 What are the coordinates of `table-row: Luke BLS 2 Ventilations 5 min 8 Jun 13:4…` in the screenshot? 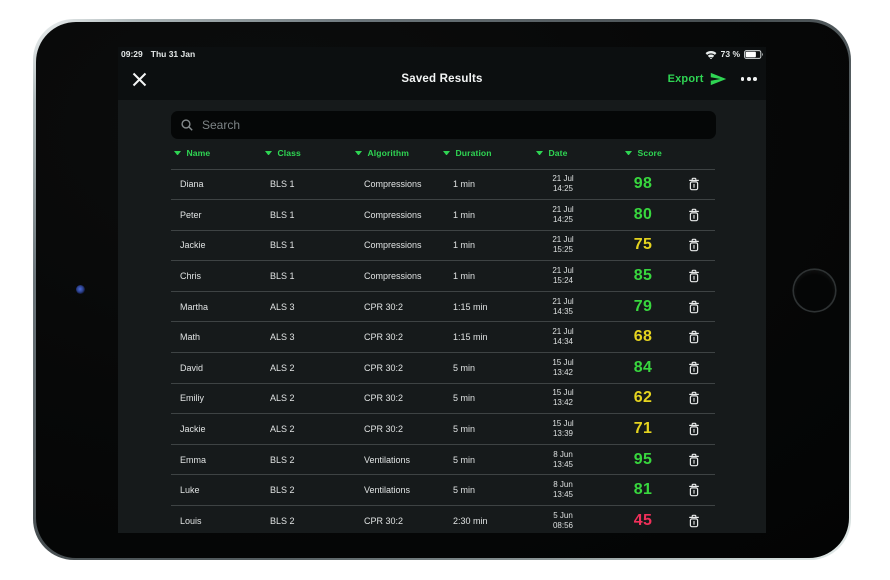 It's located at (443, 489).